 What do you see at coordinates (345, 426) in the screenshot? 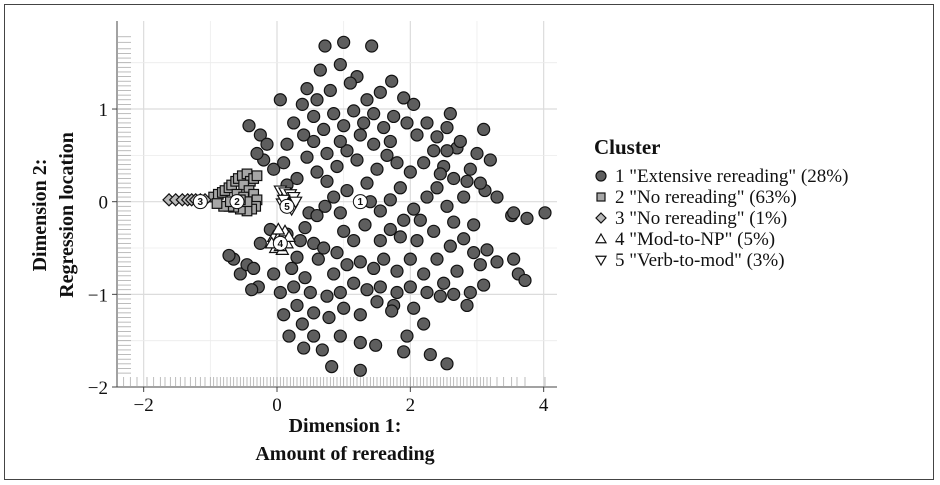
I see `x-axis-title-line-1: Dimension 1:` at bounding box center [345, 426].